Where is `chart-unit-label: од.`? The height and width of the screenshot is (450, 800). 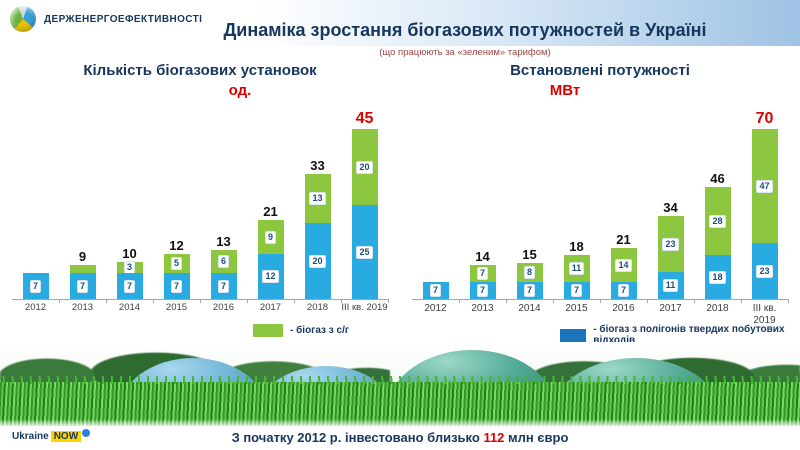
chart-unit-label: од. is located at coordinates (240, 90).